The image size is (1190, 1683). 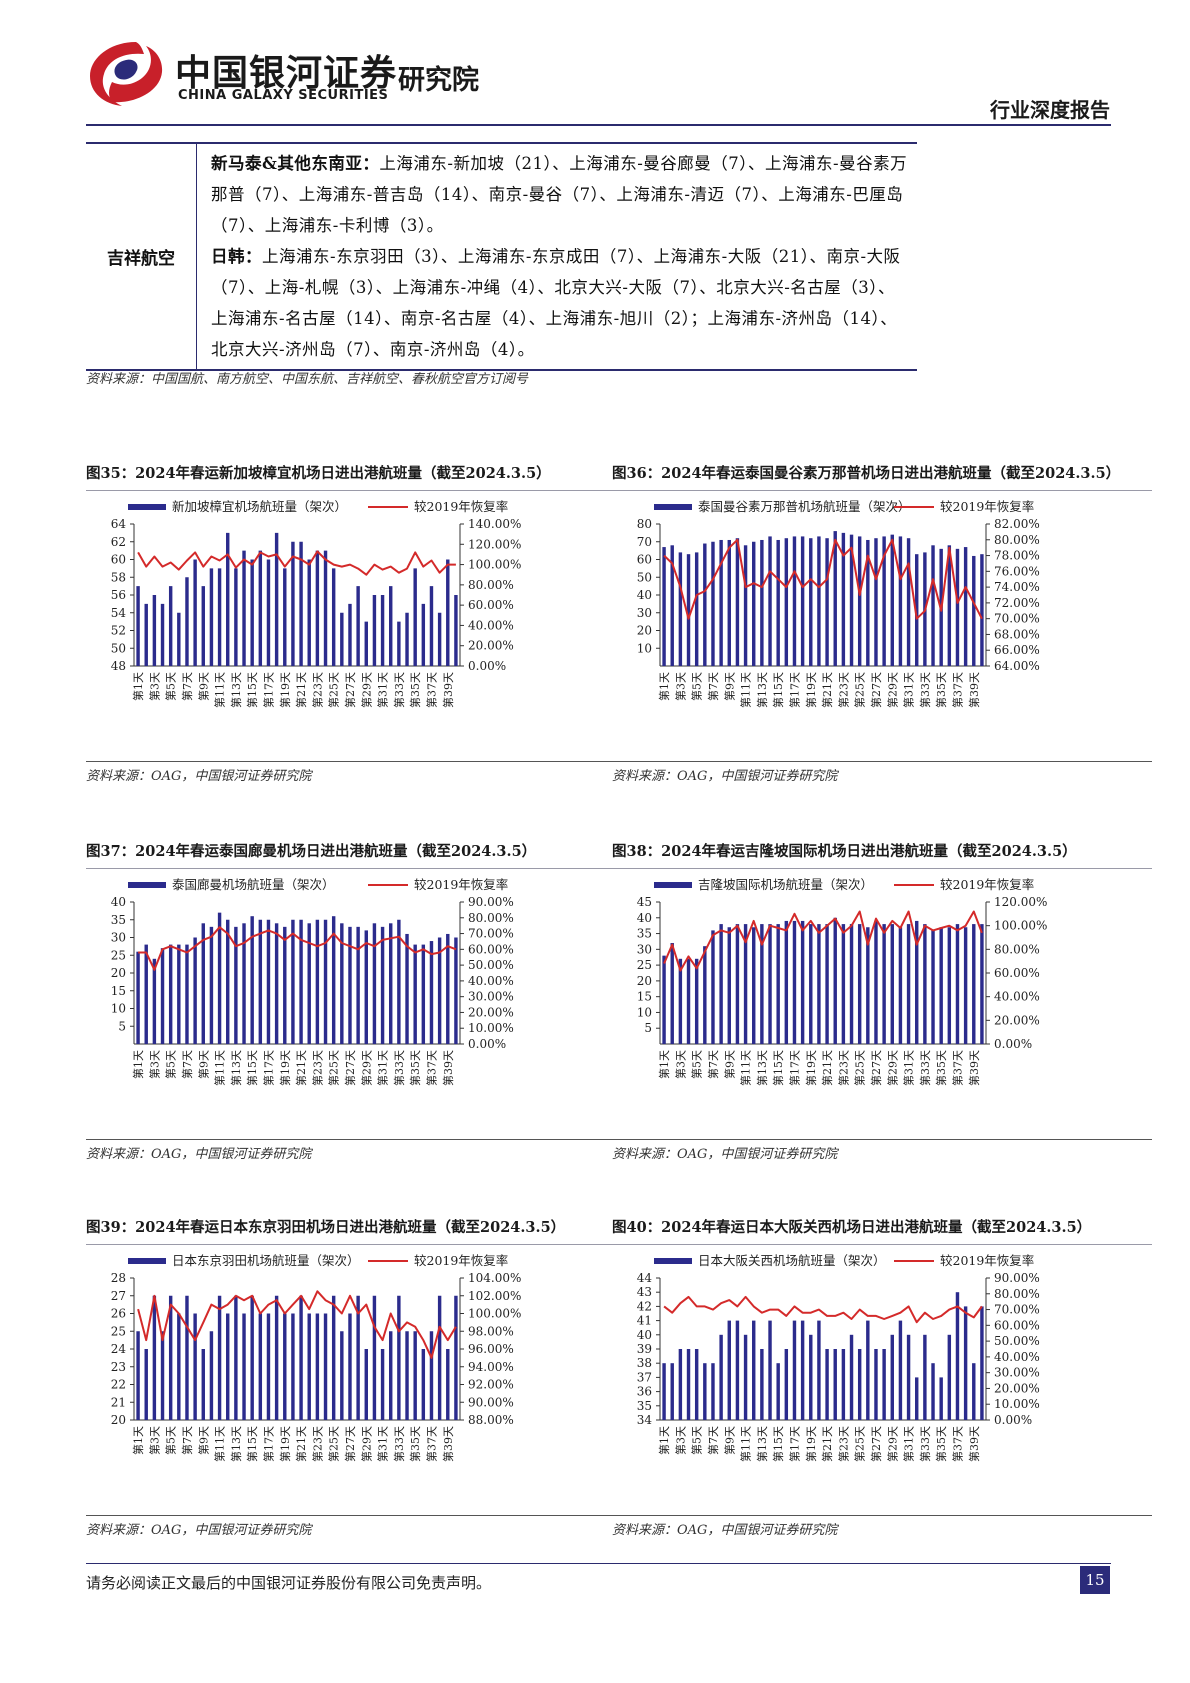 I want to click on y-tick-label-right: 60.00%, so click(x=1017, y=1325).